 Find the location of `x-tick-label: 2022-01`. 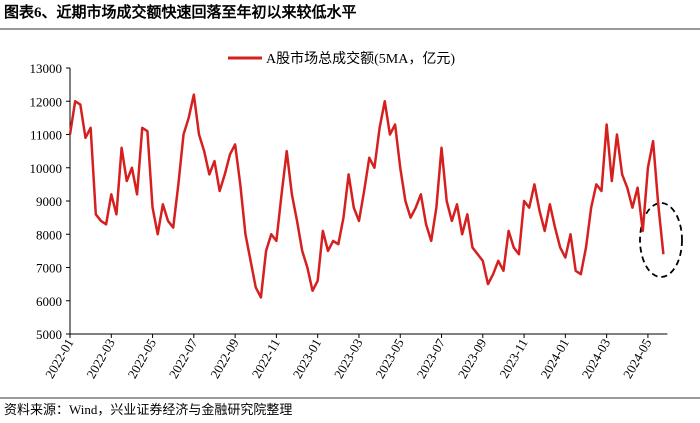

x-tick-label: 2022-01 is located at coordinates (59, 358).